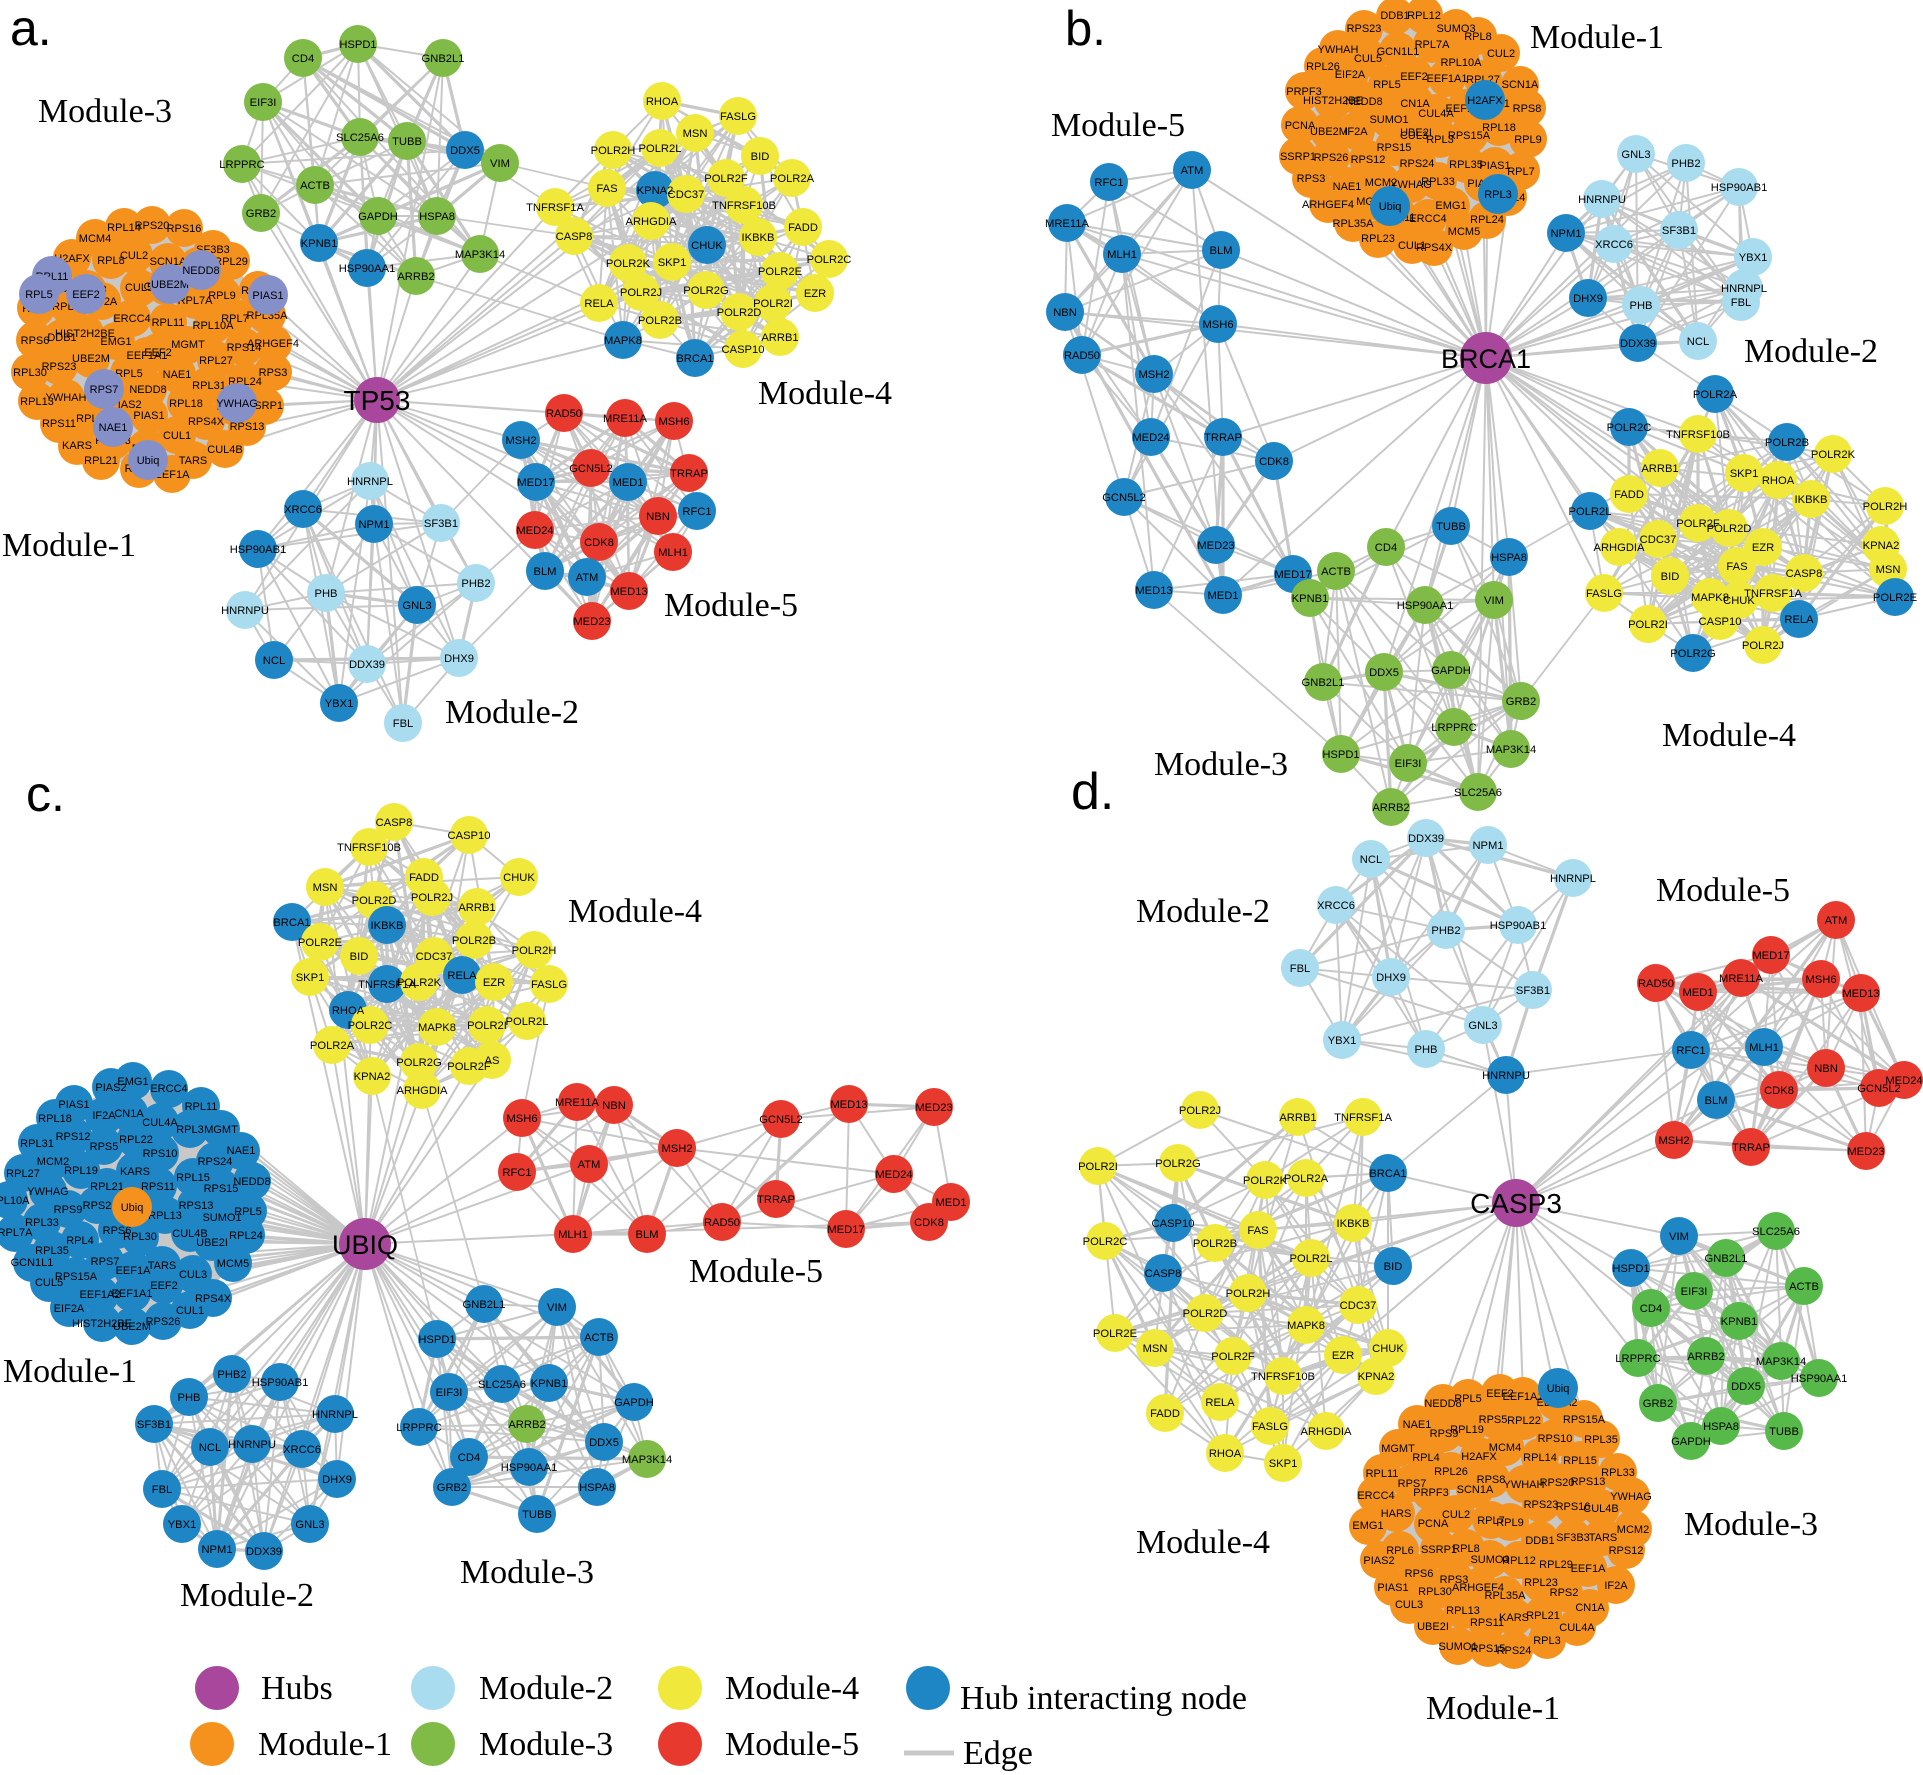 Image resolution: width=1923 pixels, height=1775 pixels. I want to click on svg-text: MCM5, so click(233, 1264).